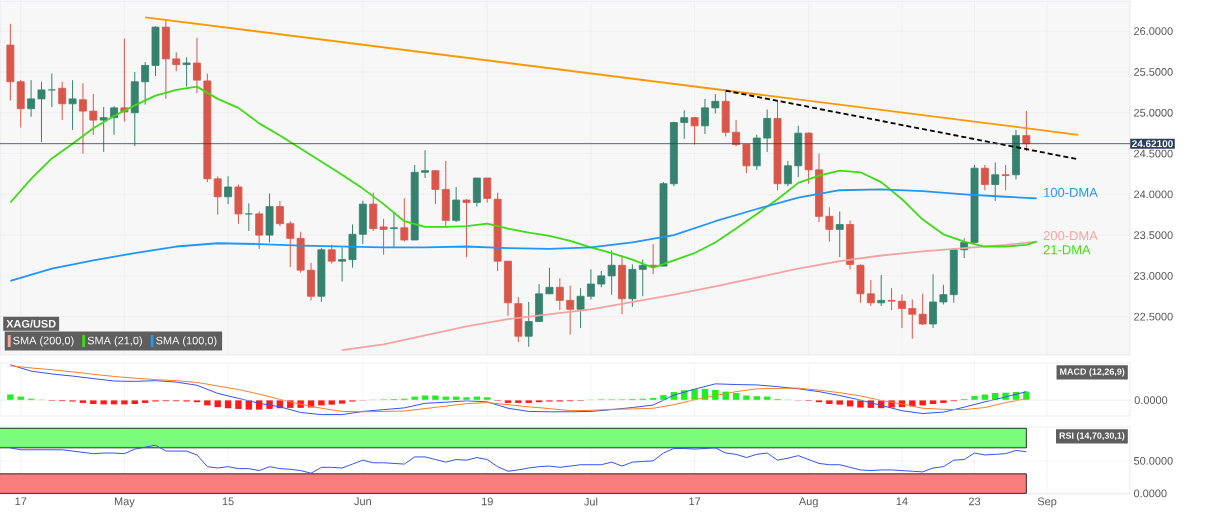  What do you see at coordinates (1047, 502) in the screenshot?
I see `x-tick-label: Sep` at bounding box center [1047, 502].